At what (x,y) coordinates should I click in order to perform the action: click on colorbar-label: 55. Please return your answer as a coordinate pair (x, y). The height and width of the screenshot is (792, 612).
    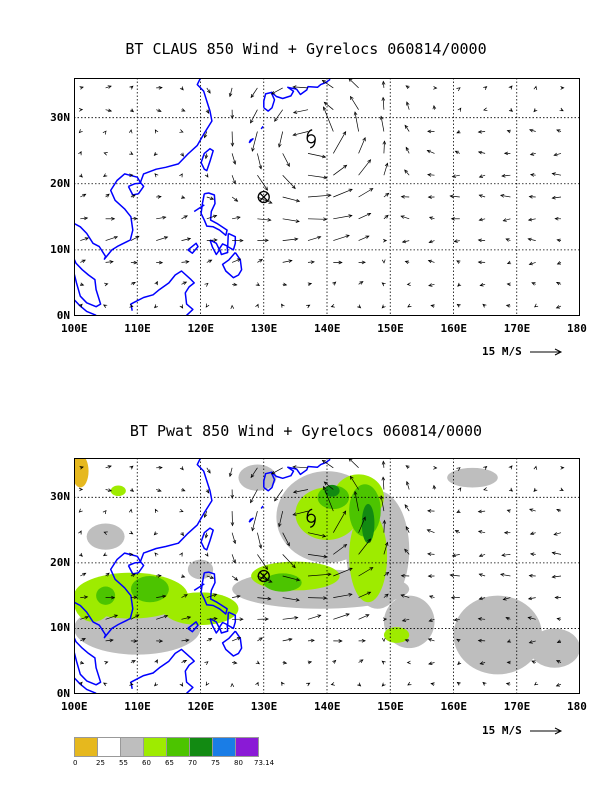
    Looking at the image, I should click on (123, 763).